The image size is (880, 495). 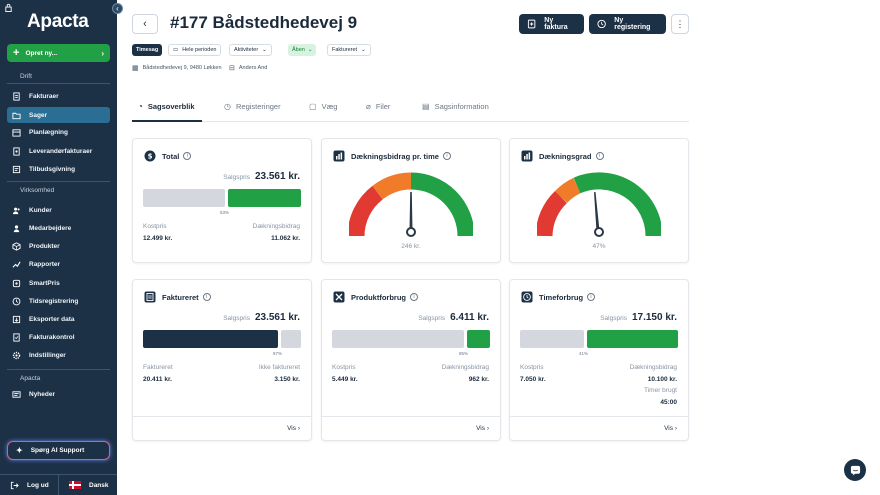 What do you see at coordinates (298, 50) in the screenshot?
I see `status-label: Åben` at bounding box center [298, 50].